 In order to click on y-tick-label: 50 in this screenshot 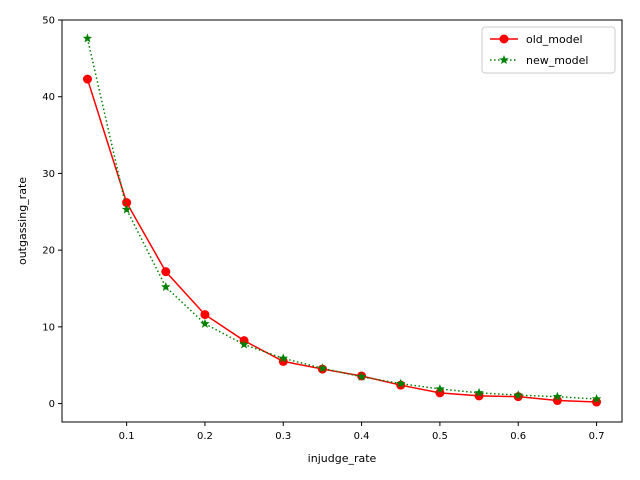, I will do `click(48, 21)`.